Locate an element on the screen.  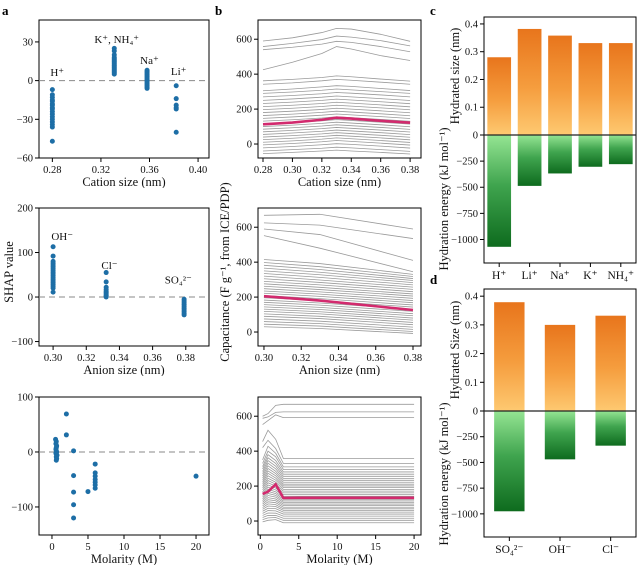
svg-text: 30 is located at coordinates (28, 42).